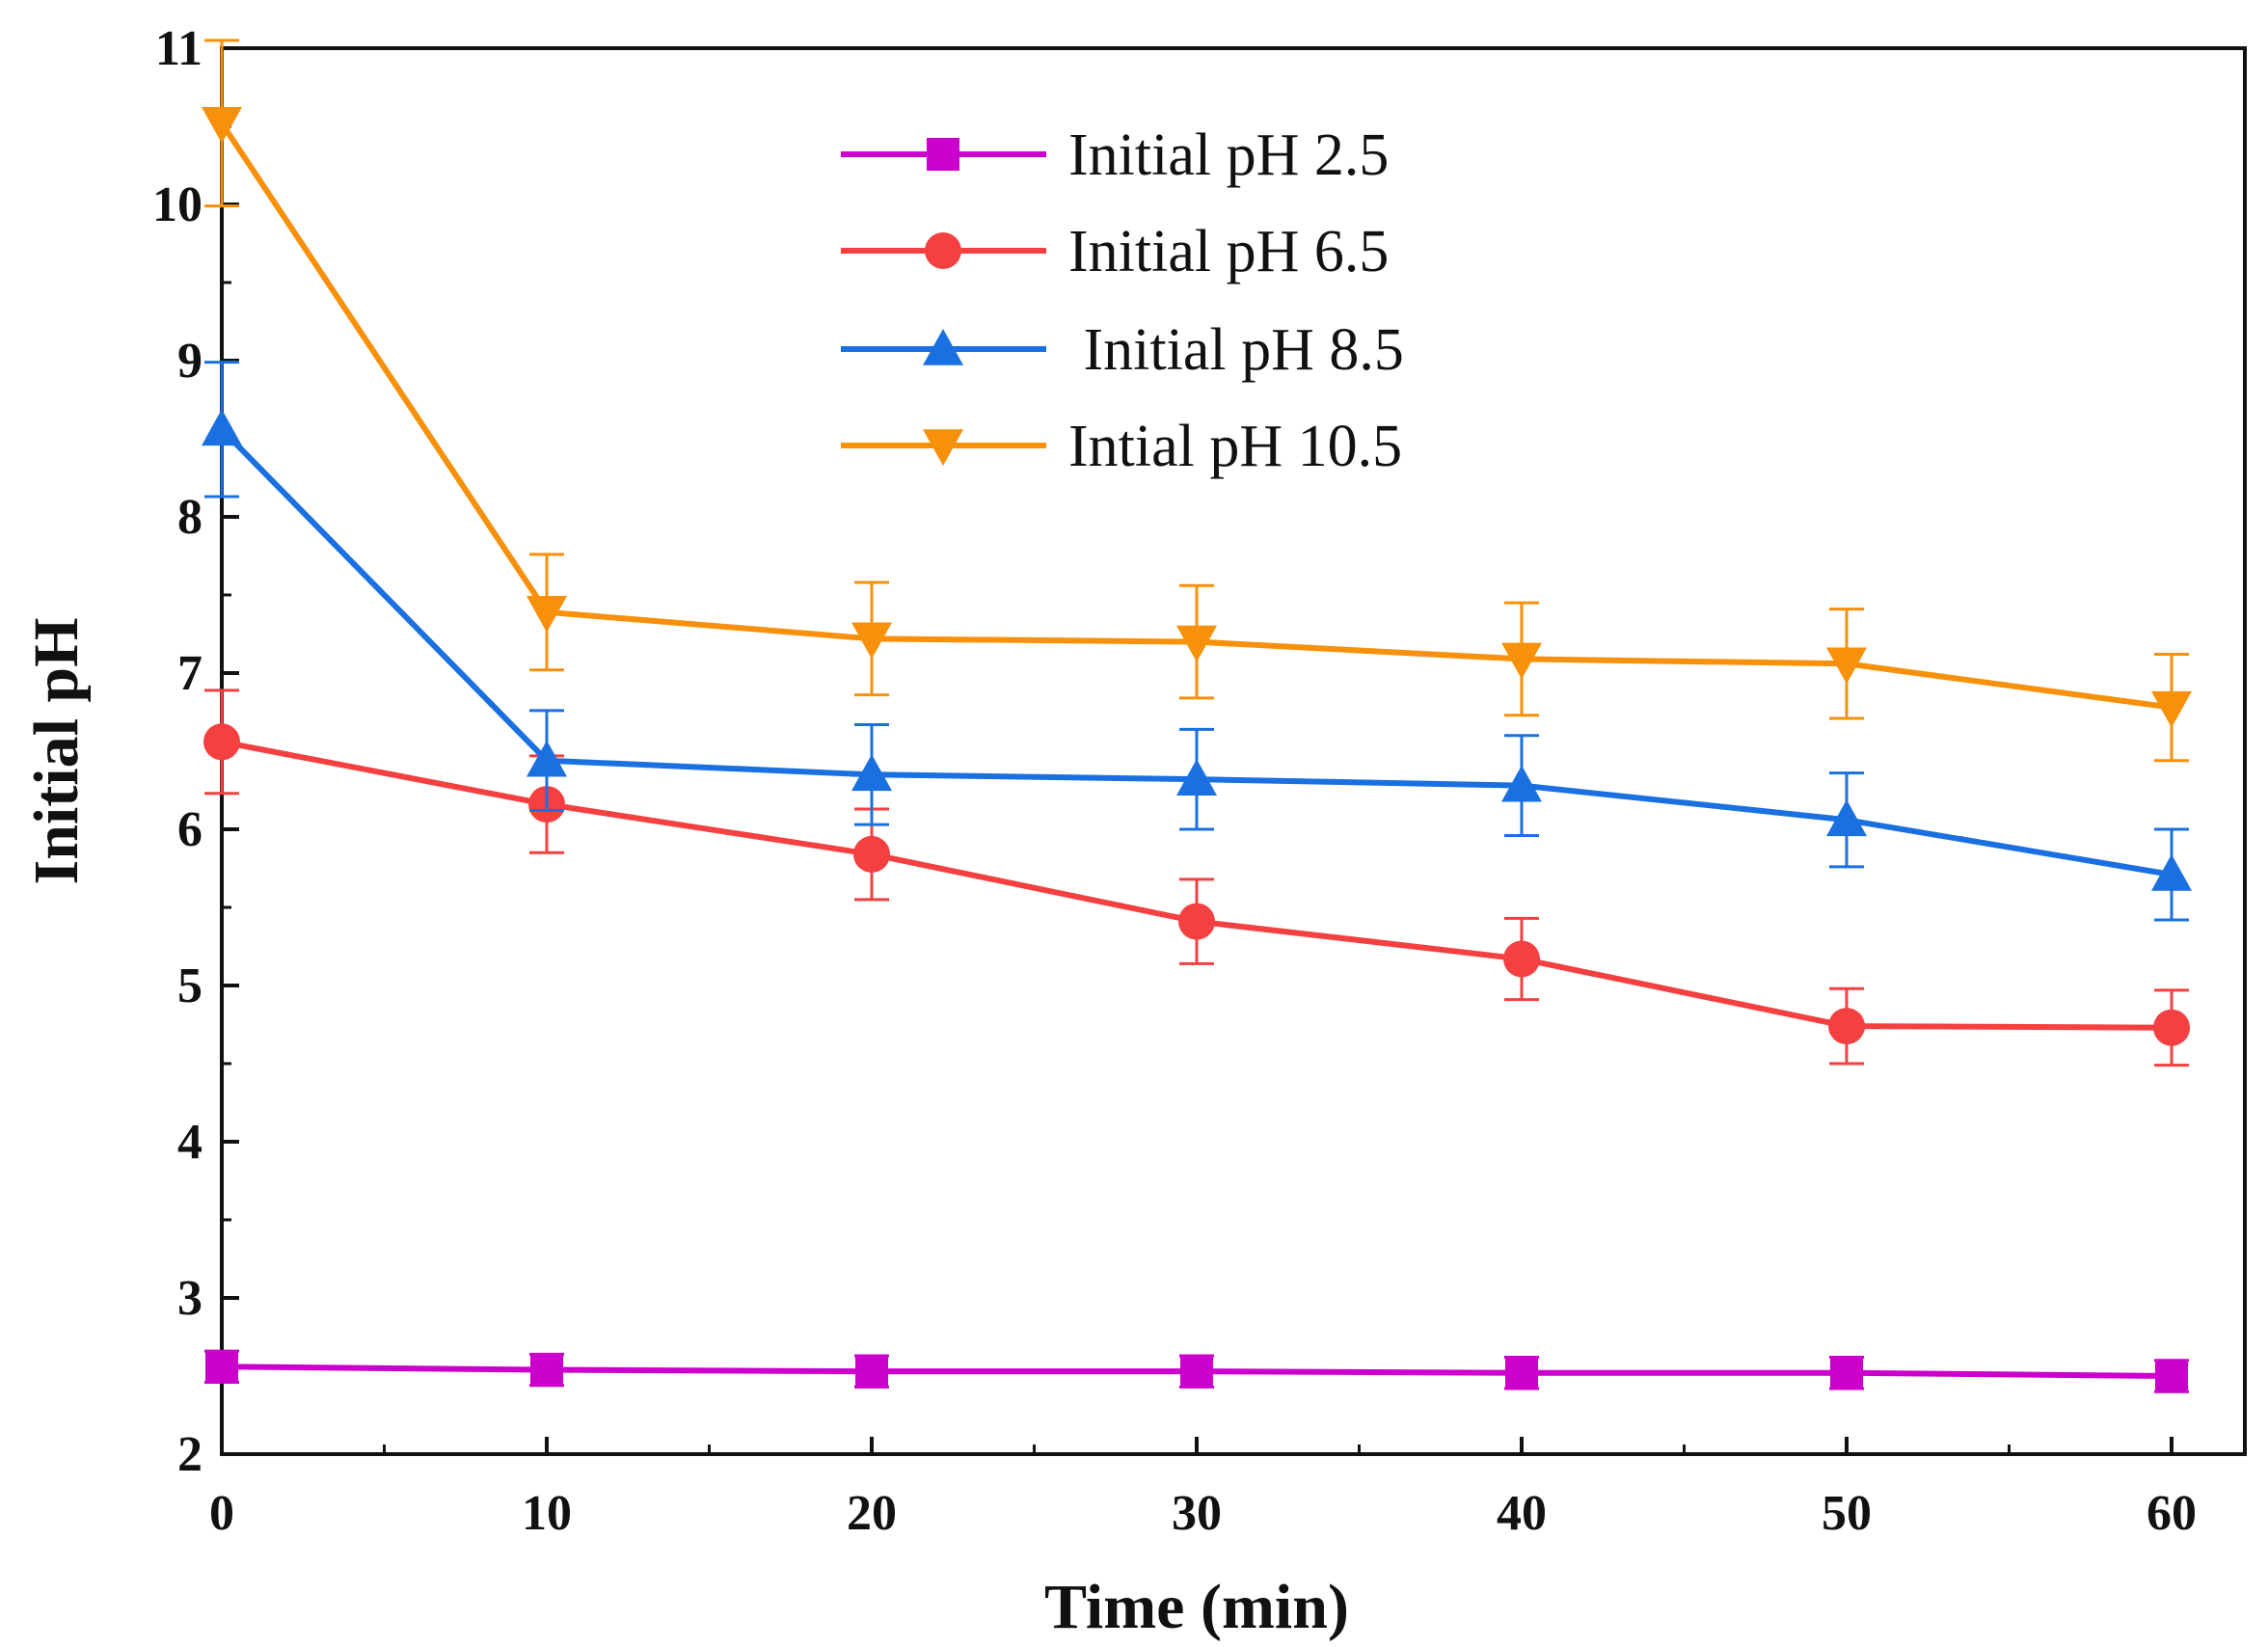  I want to click on x-tick-label: 10, so click(547, 1513).